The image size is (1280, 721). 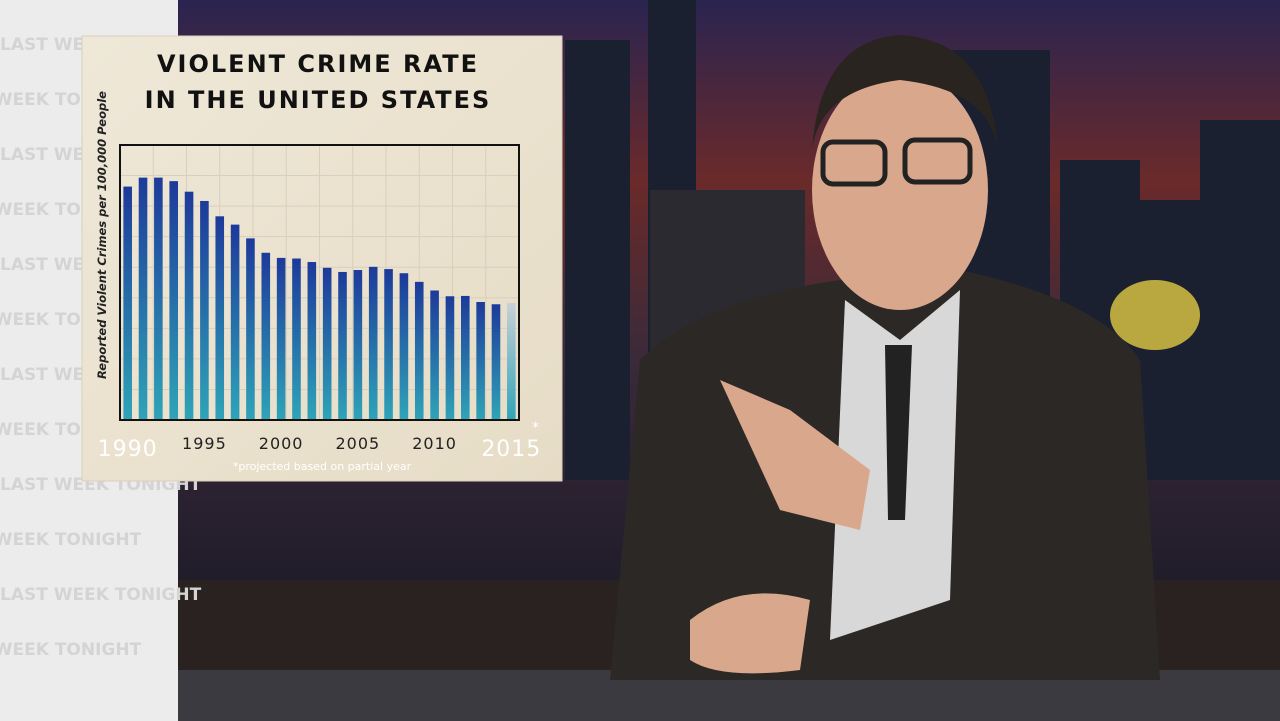 I want to click on x-tick-label: 2015, so click(x=511, y=449).